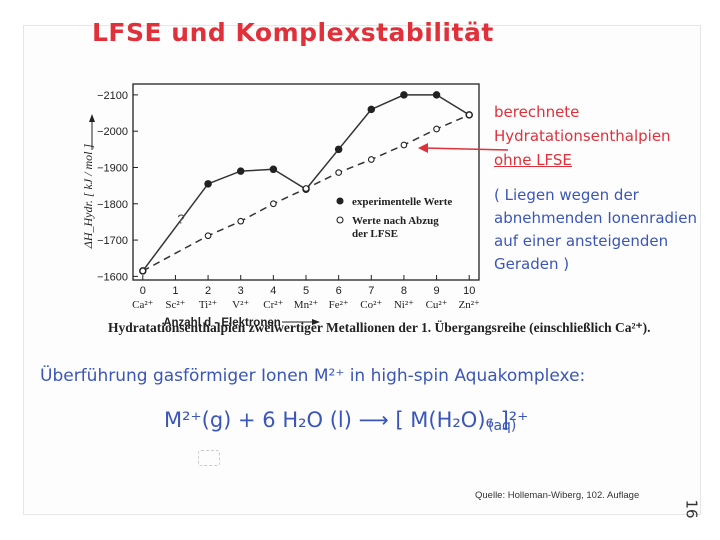 This screenshot has width=720, height=540. I want to click on x-tick-label: 3, so click(241, 291).